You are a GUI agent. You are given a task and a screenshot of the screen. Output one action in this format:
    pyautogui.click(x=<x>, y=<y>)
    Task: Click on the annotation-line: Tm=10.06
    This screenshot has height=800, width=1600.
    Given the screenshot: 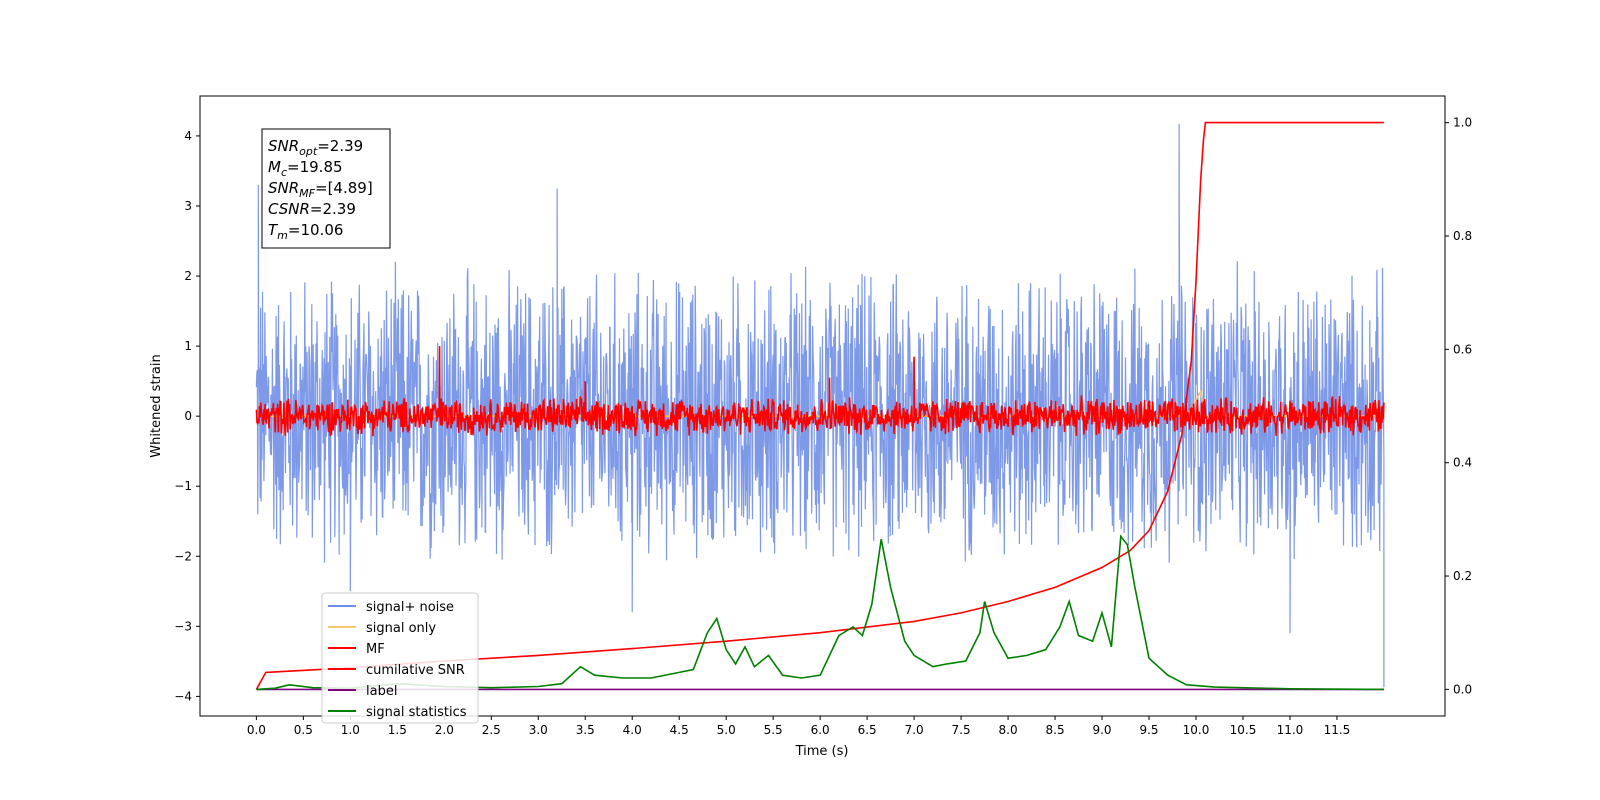 What is the action you would take?
    pyautogui.click(x=305, y=231)
    